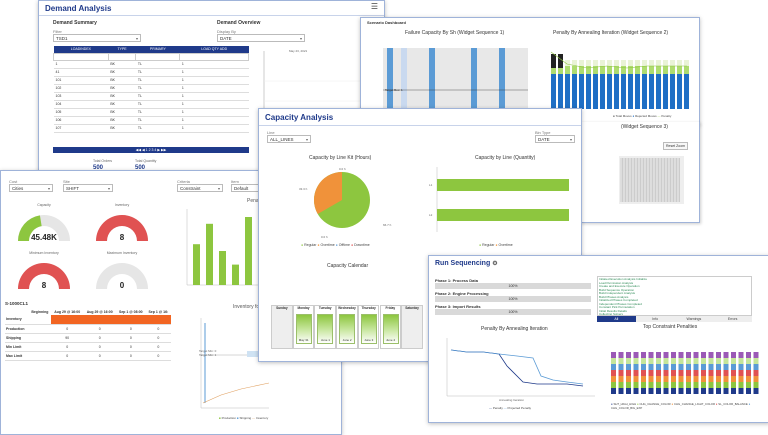 This screenshot has height=435, width=768. What do you see at coordinates (289, 139) in the screenshot?
I see `line-select: ALL_LINES ▾` at bounding box center [289, 139].